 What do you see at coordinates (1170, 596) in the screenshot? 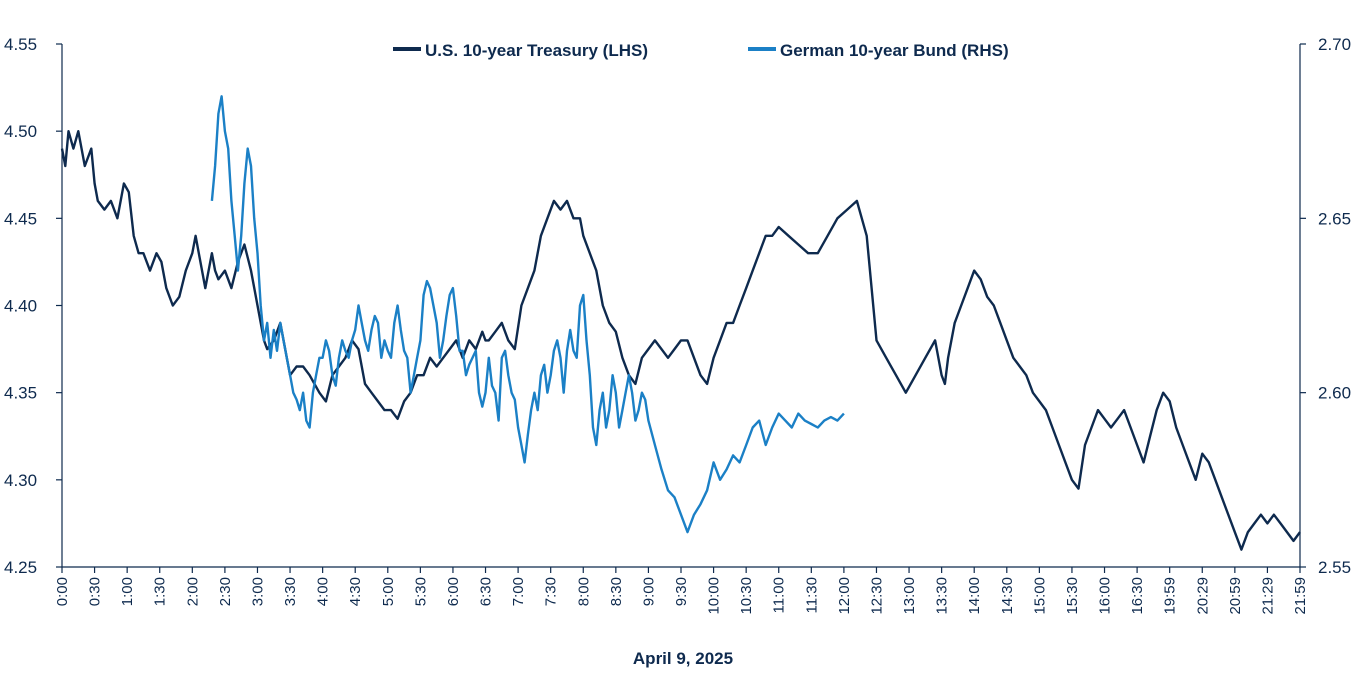
I see `x-tick-label: 19:59` at bounding box center [1170, 596].